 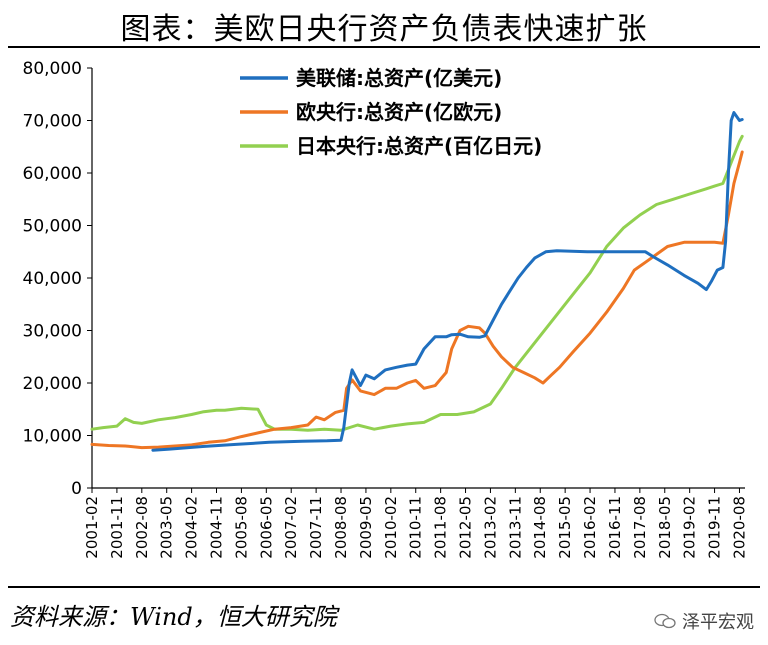 I want to click on legend-label: 欧央行:总资产(亿欧元), so click(x=399, y=112).